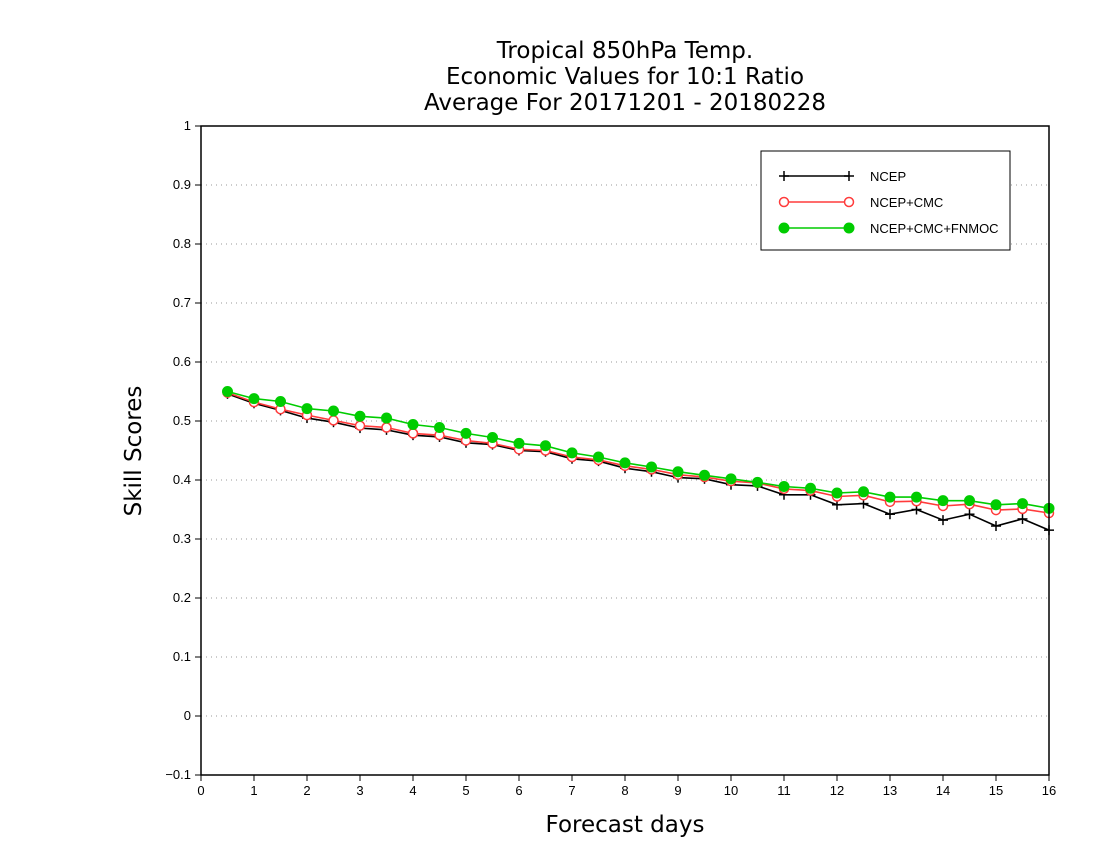 The width and height of the screenshot is (1100, 850). Describe the element at coordinates (182, 184) in the screenshot. I see `y-tick-label: 0.9` at that location.